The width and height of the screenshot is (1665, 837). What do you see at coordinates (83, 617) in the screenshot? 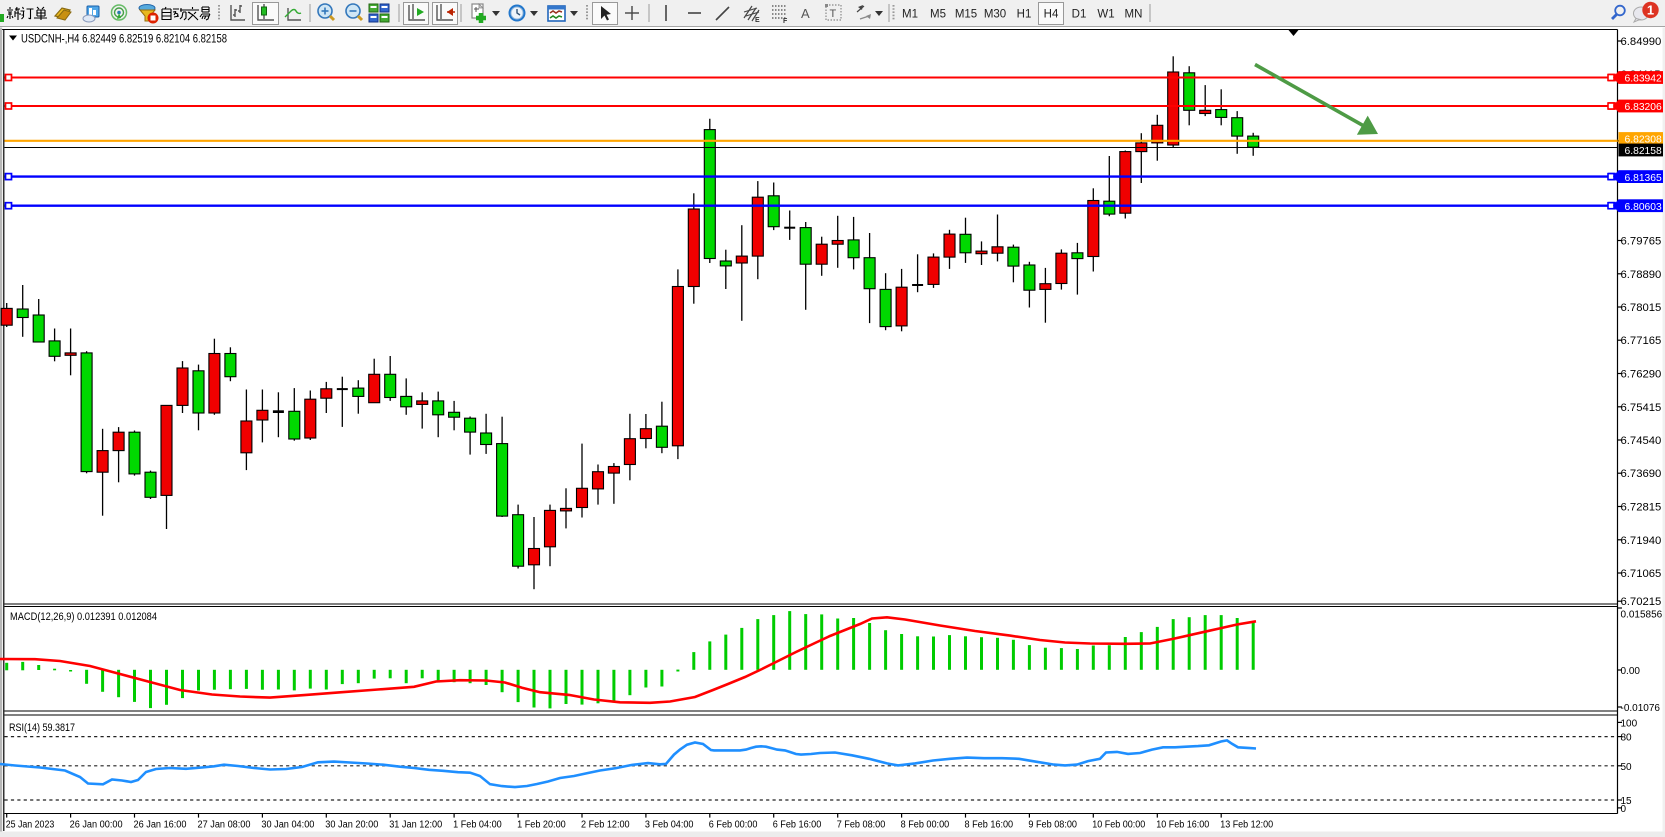
I see `svg-text:MACD(12,26,9) 0.012391 0.01208: MACD(12,26,9) 0.012391 0.012084` at bounding box center [83, 617].